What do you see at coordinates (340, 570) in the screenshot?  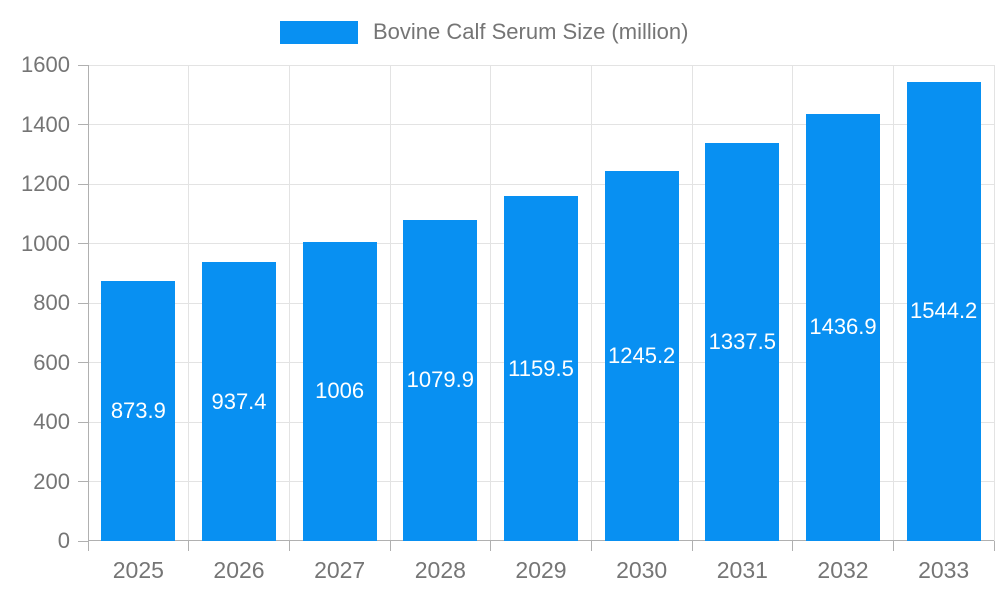 I see `x-axis-label: 2027` at bounding box center [340, 570].